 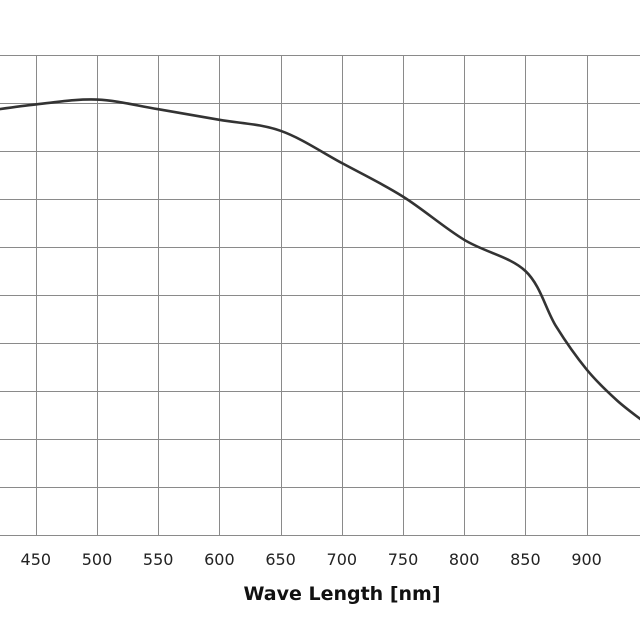 I want to click on x-tick-label: 700, so click(x=342, y=559).